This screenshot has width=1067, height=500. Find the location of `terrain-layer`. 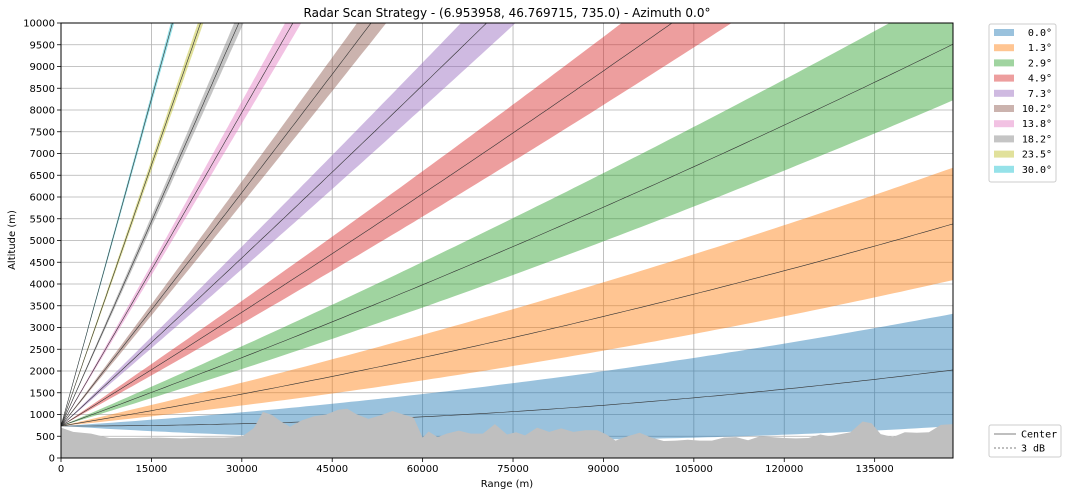

terrain-layer is located at coordinates (507, 433).